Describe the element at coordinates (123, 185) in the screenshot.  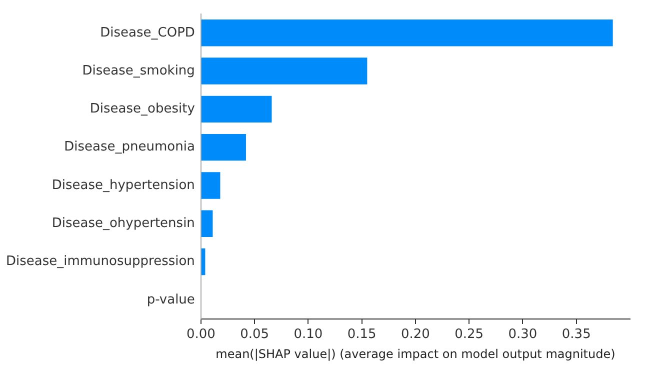
I see `y-tick-label: Disease_hypertension` at that location.